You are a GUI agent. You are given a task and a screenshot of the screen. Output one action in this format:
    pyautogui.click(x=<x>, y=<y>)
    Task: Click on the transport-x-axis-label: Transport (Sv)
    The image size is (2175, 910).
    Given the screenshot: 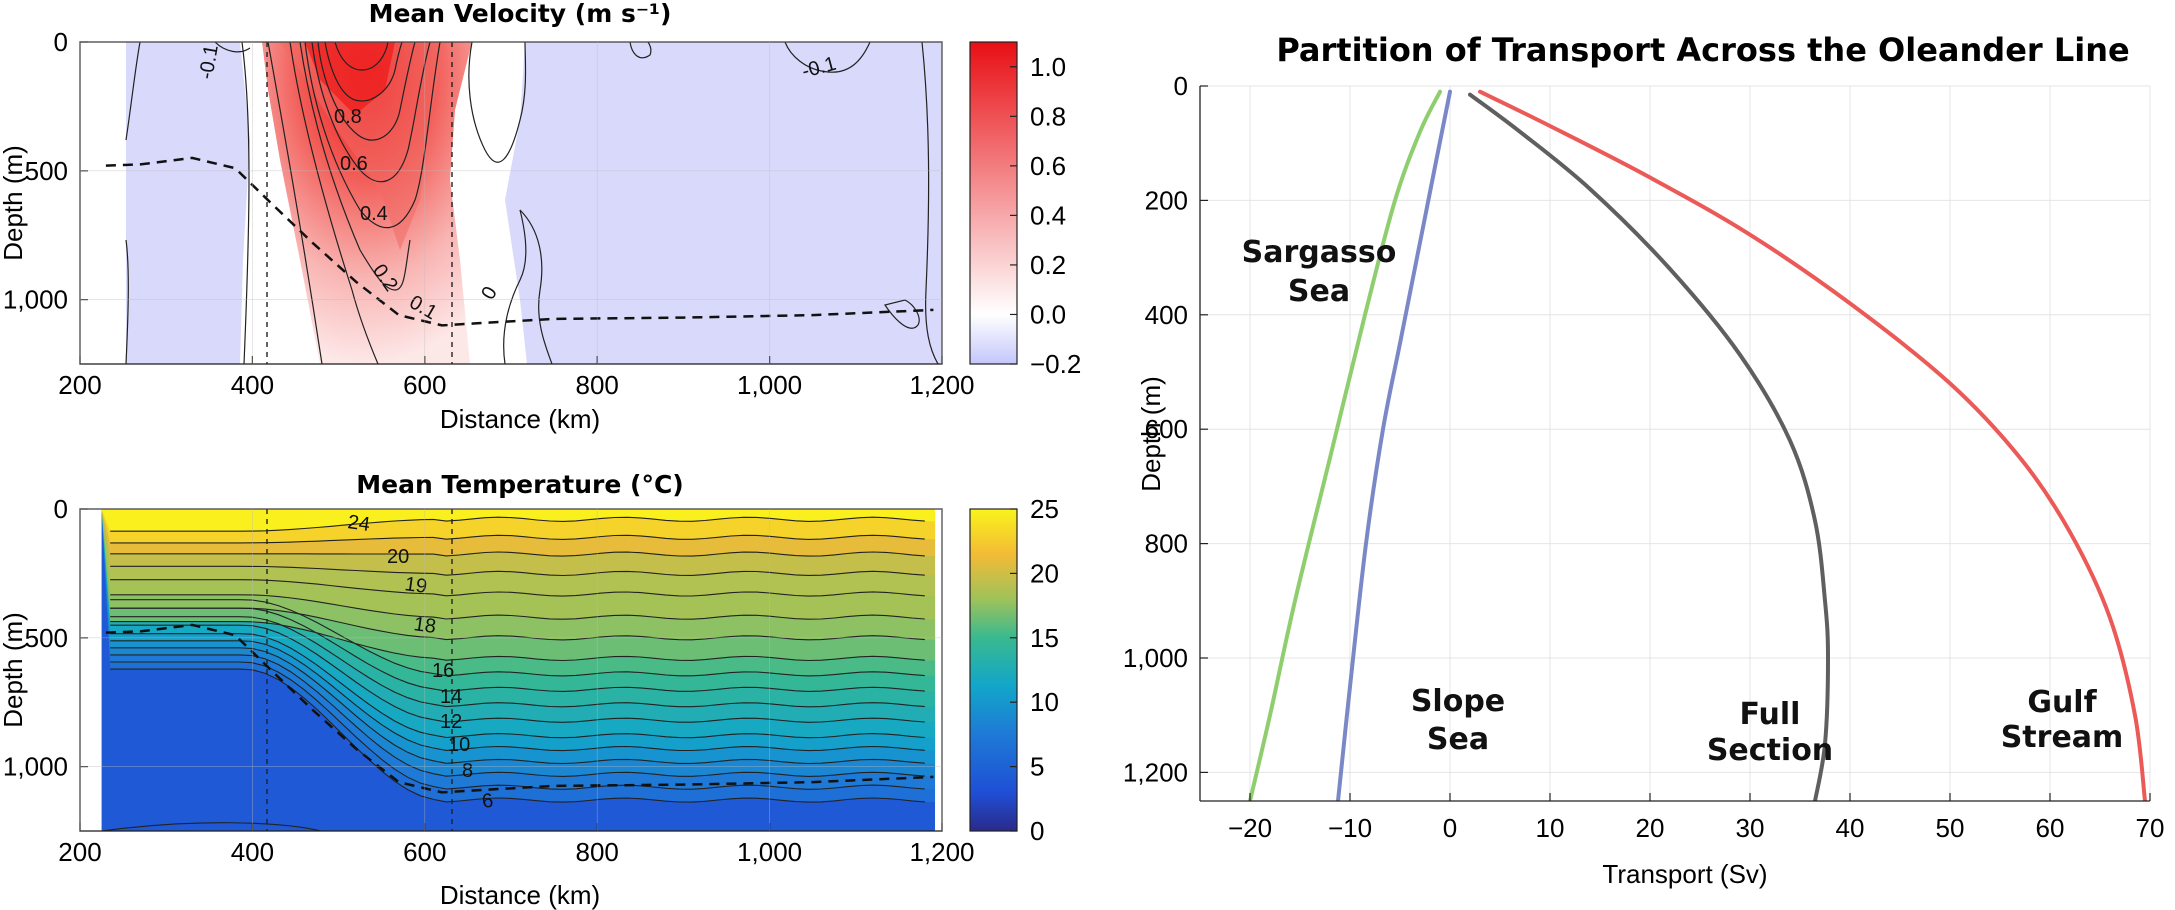 What is the action you would take?
    pyautogui.click(x=1684, y=874)
    